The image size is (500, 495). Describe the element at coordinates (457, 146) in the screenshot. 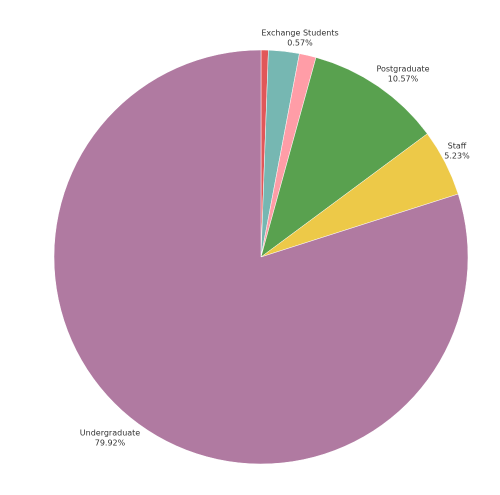

I see `slice-label: Staff` at that location.